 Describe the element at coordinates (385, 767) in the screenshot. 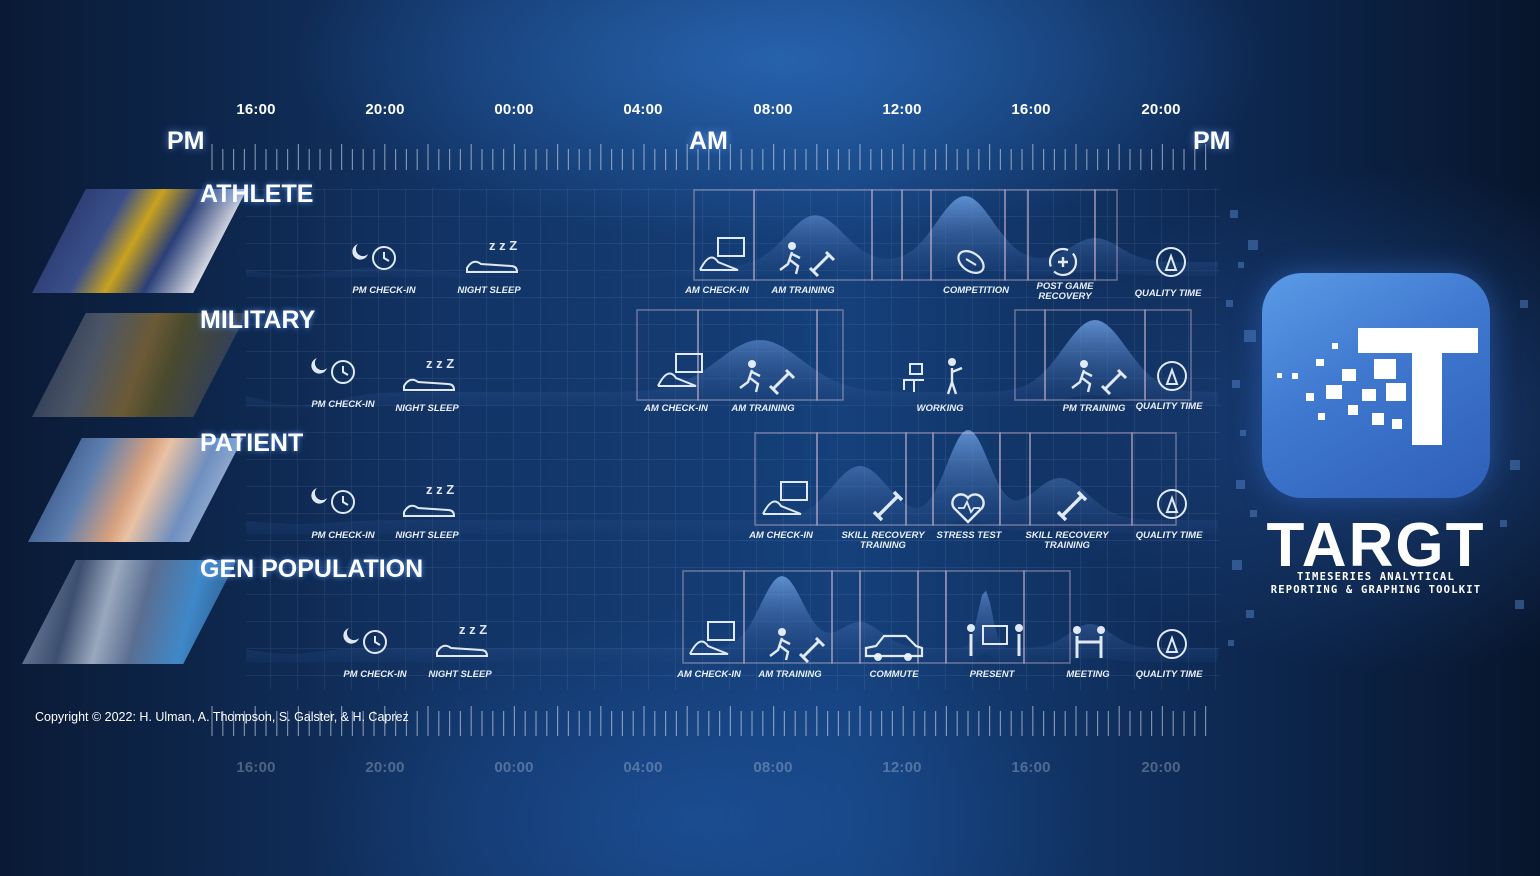

I see `bottom-hour-label: 20:00` at that location.